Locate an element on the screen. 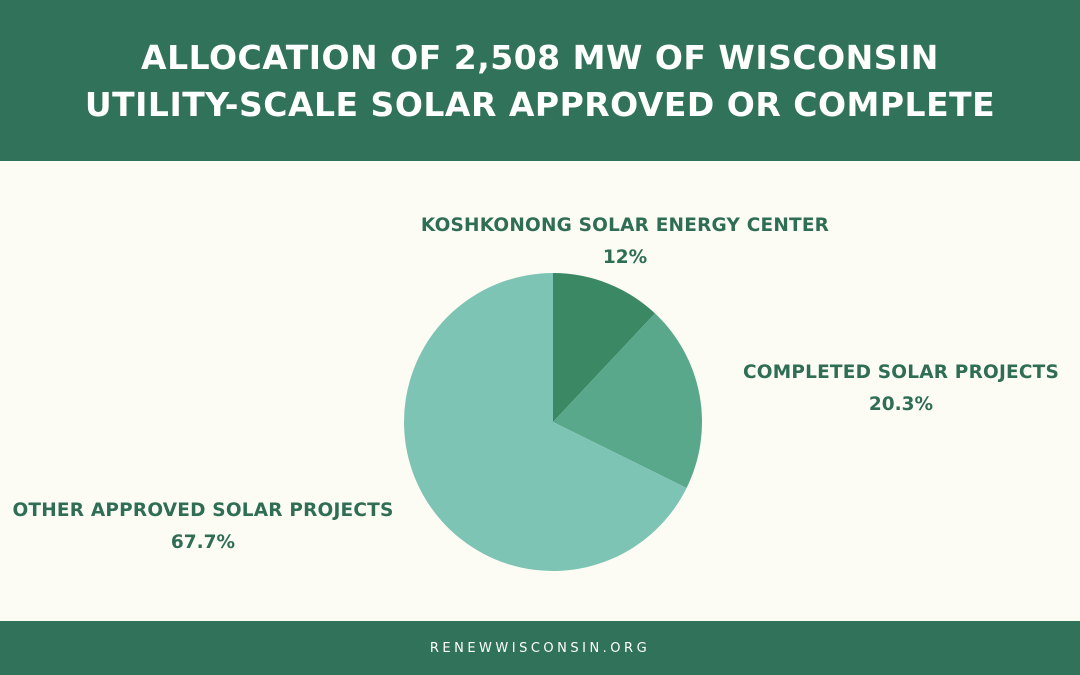  slice-name: KOSHKONONG SOLAR ENERGY CENTER is located at coordinates (625, 225).